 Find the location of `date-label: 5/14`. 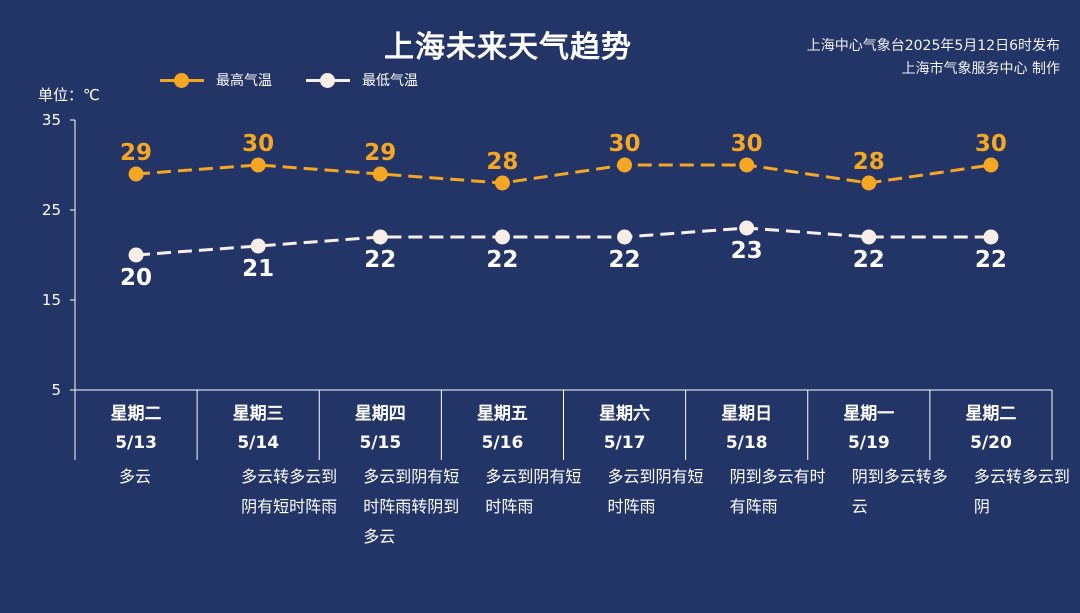

date-label: 5/14 is located at coordinates (258, 443).